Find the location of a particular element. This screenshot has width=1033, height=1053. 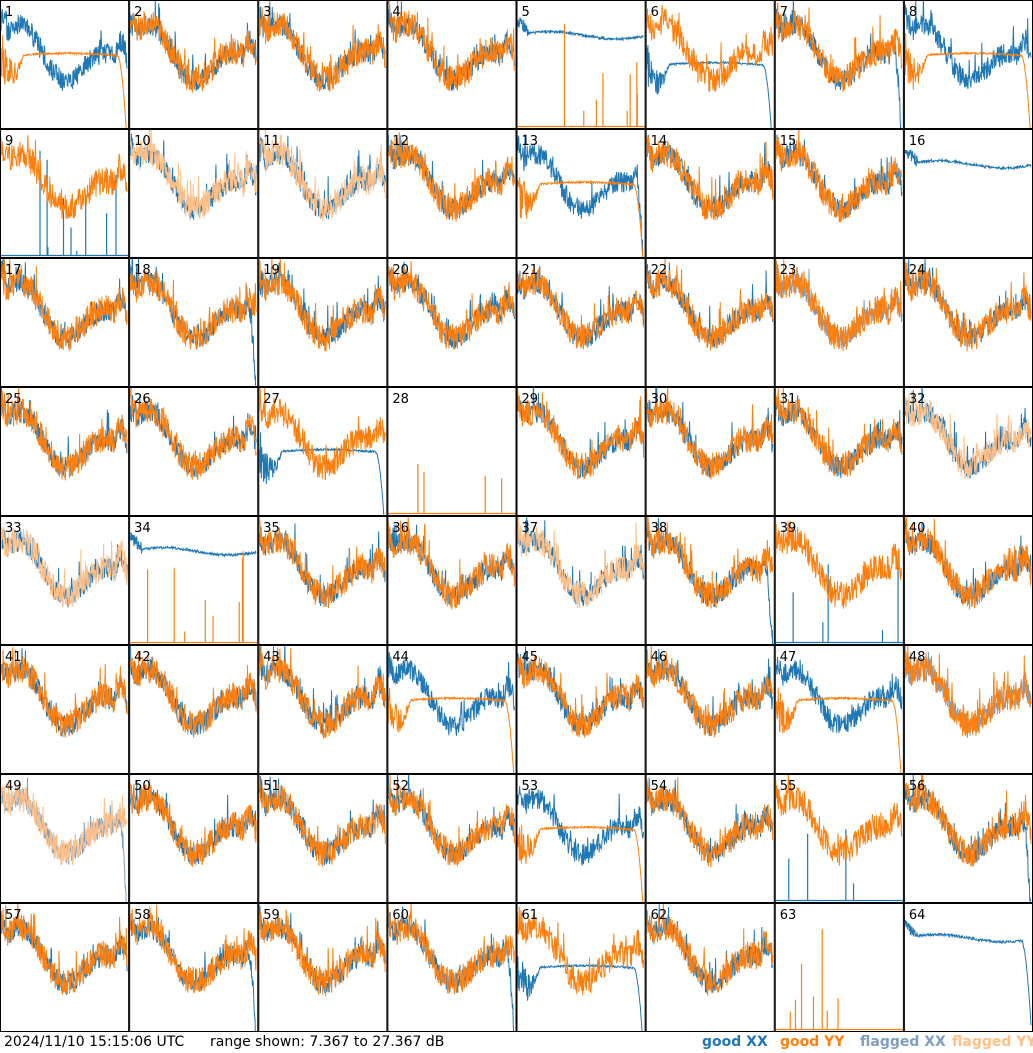

panel-label-17: 17 is located at coordinates (13, 270).